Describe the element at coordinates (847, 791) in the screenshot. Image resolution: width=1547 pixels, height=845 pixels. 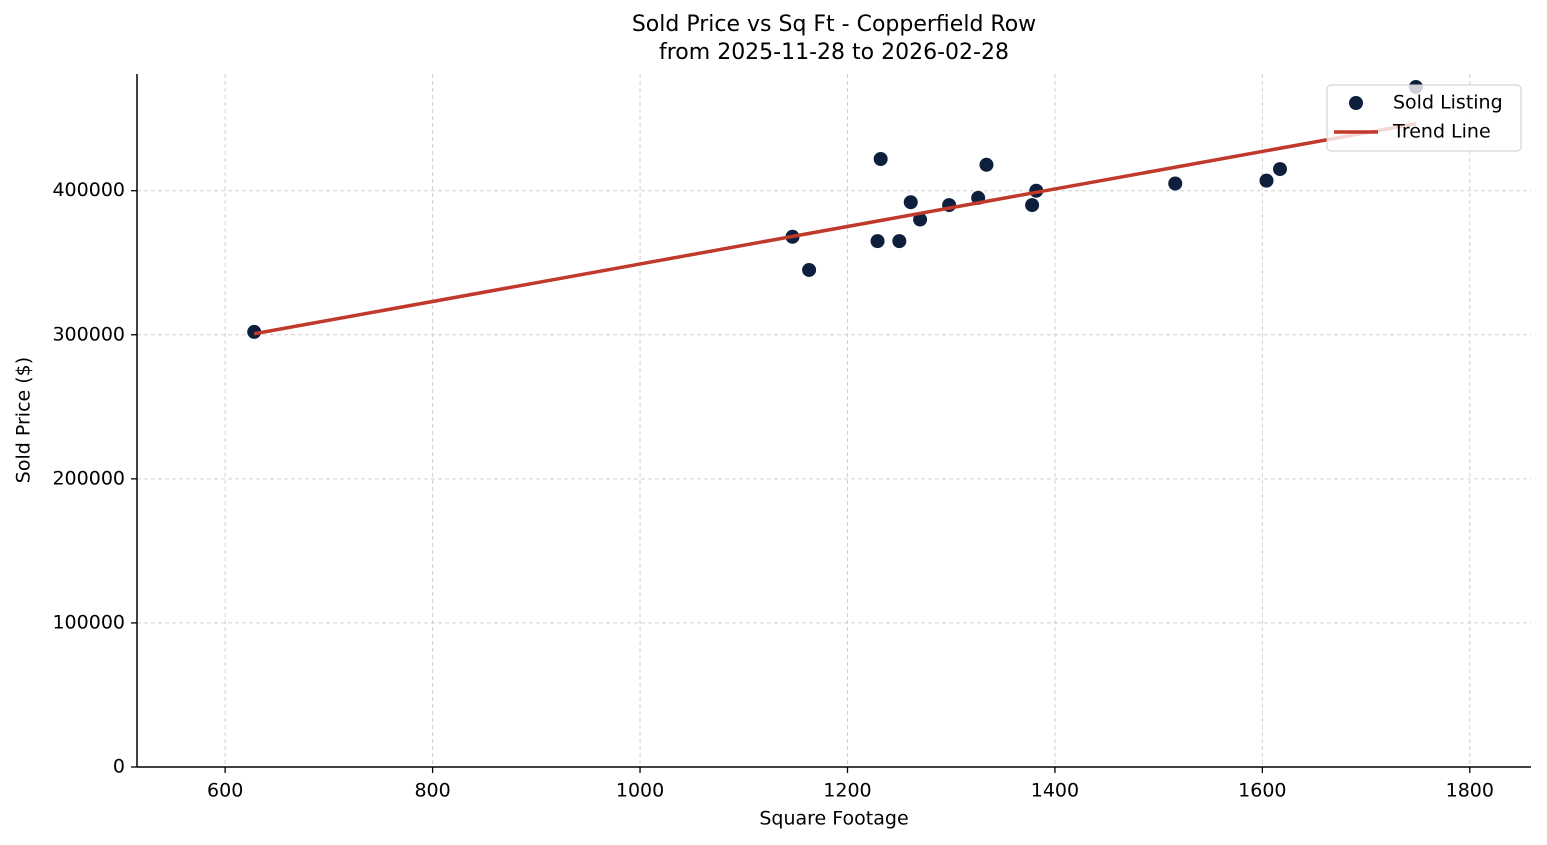
I see `x-tick-label: 1200` at that location.